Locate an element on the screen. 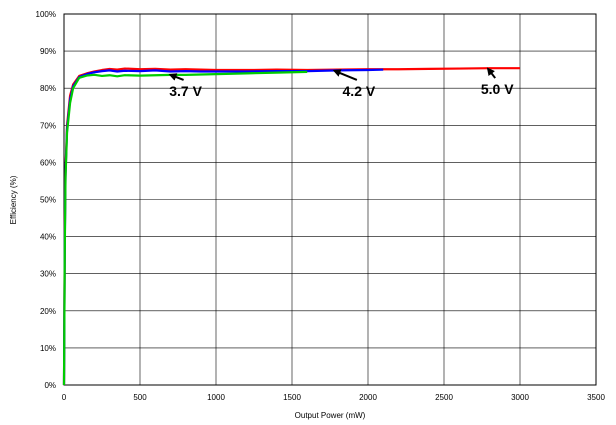 The height and width of the screenshot is (425, 616). x-tick-label: 500 is located at coordinates (140, 397).